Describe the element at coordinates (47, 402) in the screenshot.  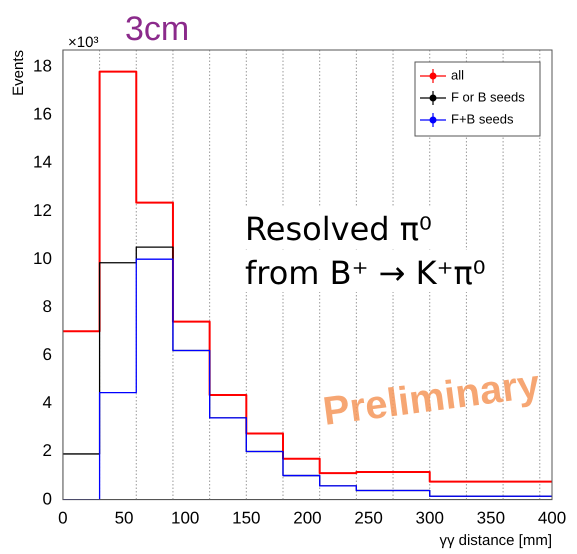
I see `y-tick-label: 4` at that location.